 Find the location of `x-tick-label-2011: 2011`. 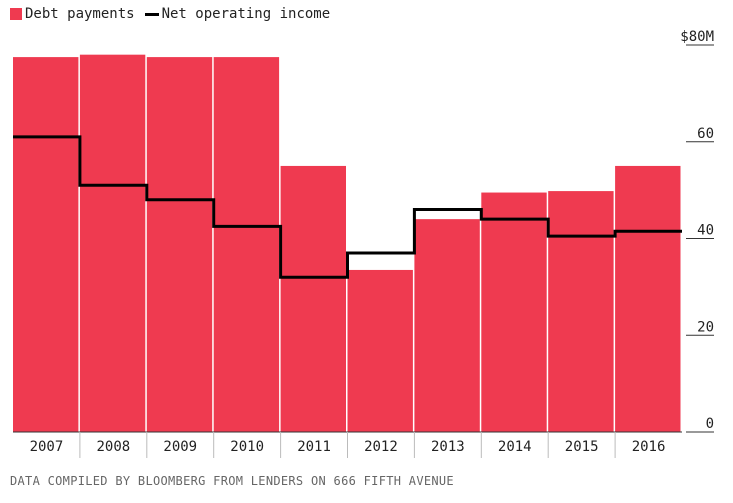

x-tick-label-2011: 2011 is located at coordinates (314, 447).